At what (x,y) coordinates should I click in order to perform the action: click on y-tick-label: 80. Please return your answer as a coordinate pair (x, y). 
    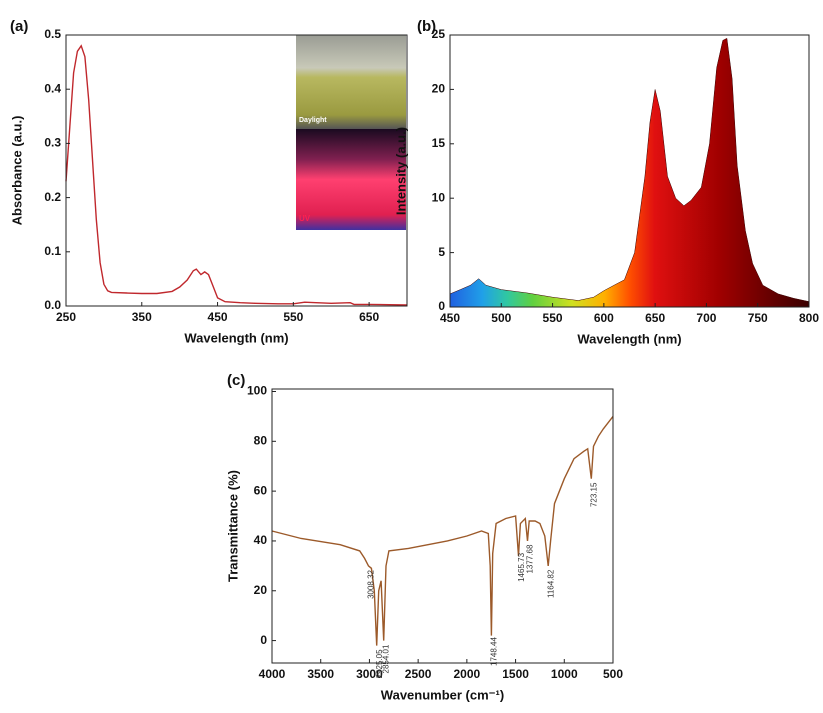
    Looking at the image, I should click on (261, 440).